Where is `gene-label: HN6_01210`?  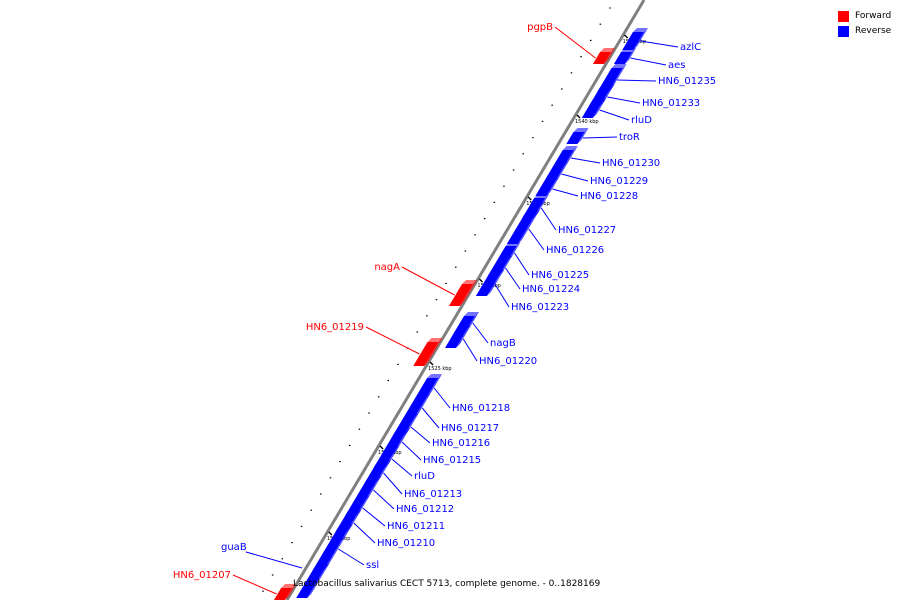 gene-label: HN6_01210 is located at coordinates (406, 543).